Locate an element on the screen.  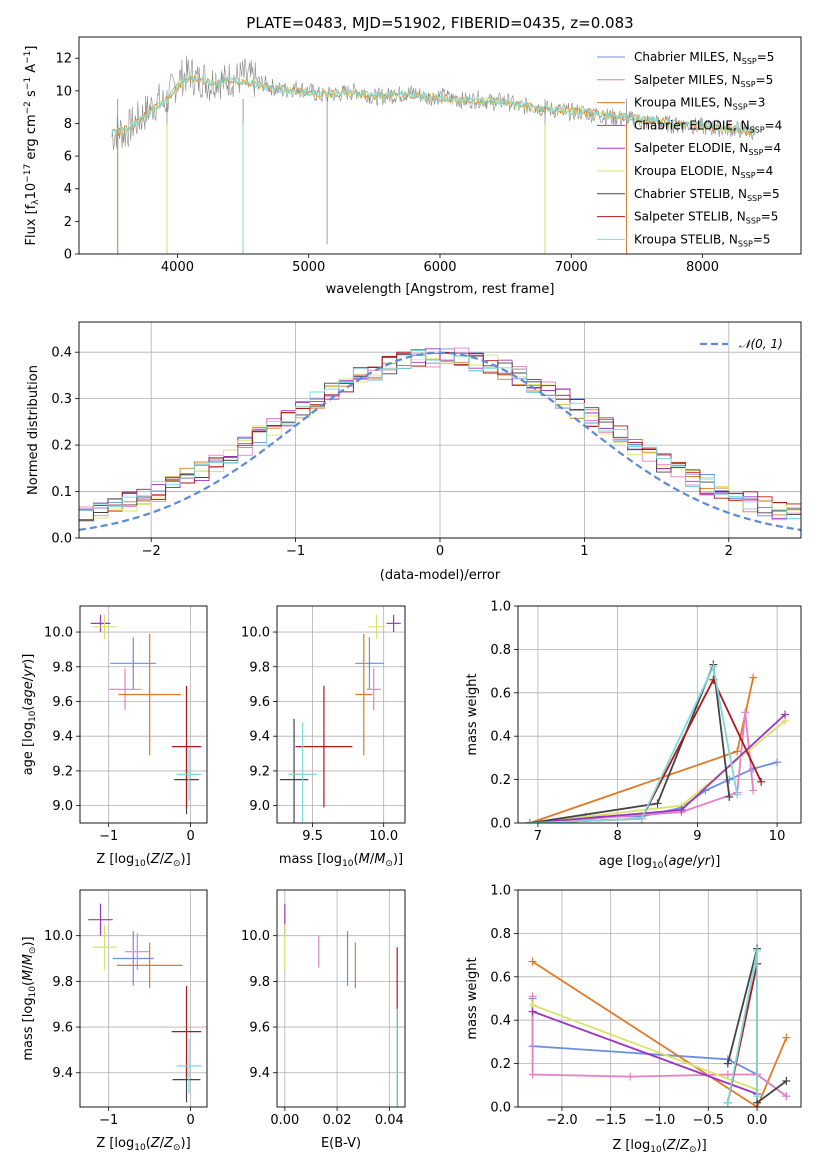
x-tick-label: −2.0 is located at coordinates (562, 1120).